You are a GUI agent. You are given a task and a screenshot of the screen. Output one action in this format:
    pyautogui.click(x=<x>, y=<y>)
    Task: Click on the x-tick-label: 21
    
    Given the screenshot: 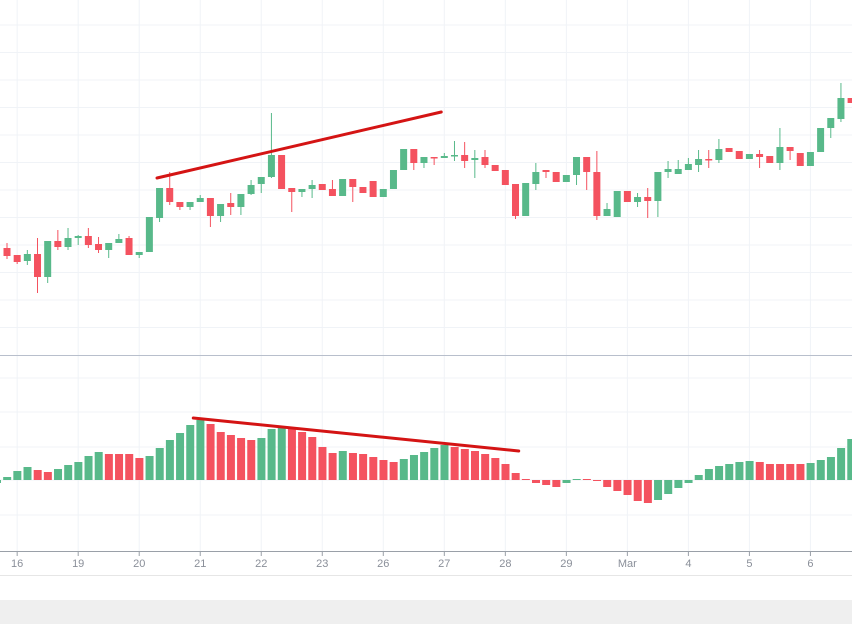 What is the action you would take?
    pyautogui.click(x=200, y=564)
    